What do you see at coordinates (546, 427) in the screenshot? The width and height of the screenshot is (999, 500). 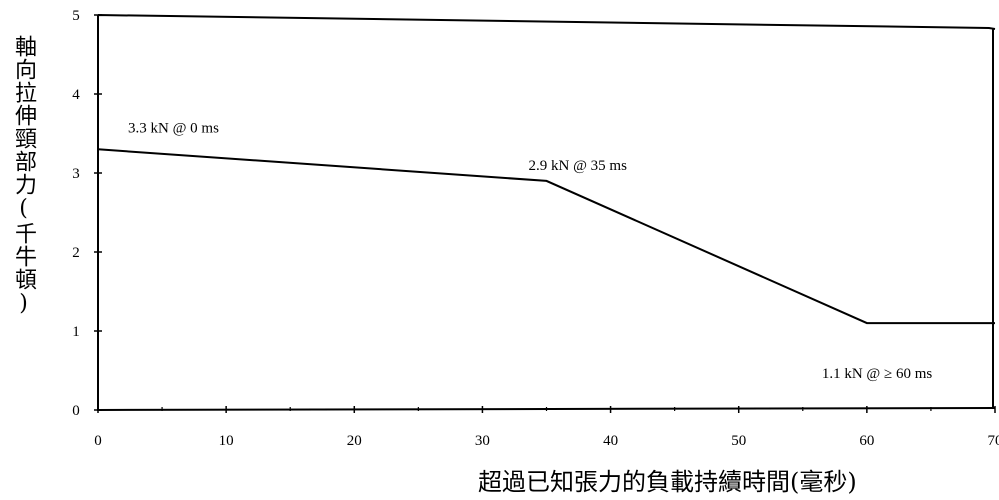 I see `x-axis-ticks: 0 10 20 30 40 50 60 70` at bounding box center [546, 427].